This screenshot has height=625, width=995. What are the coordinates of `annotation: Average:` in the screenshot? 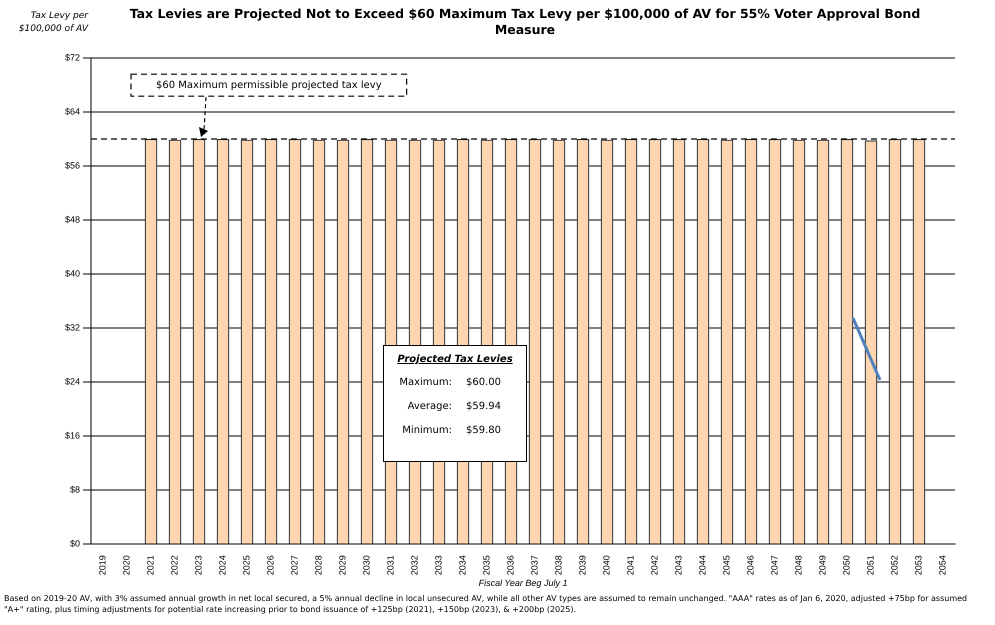 It's located at (429, 406).